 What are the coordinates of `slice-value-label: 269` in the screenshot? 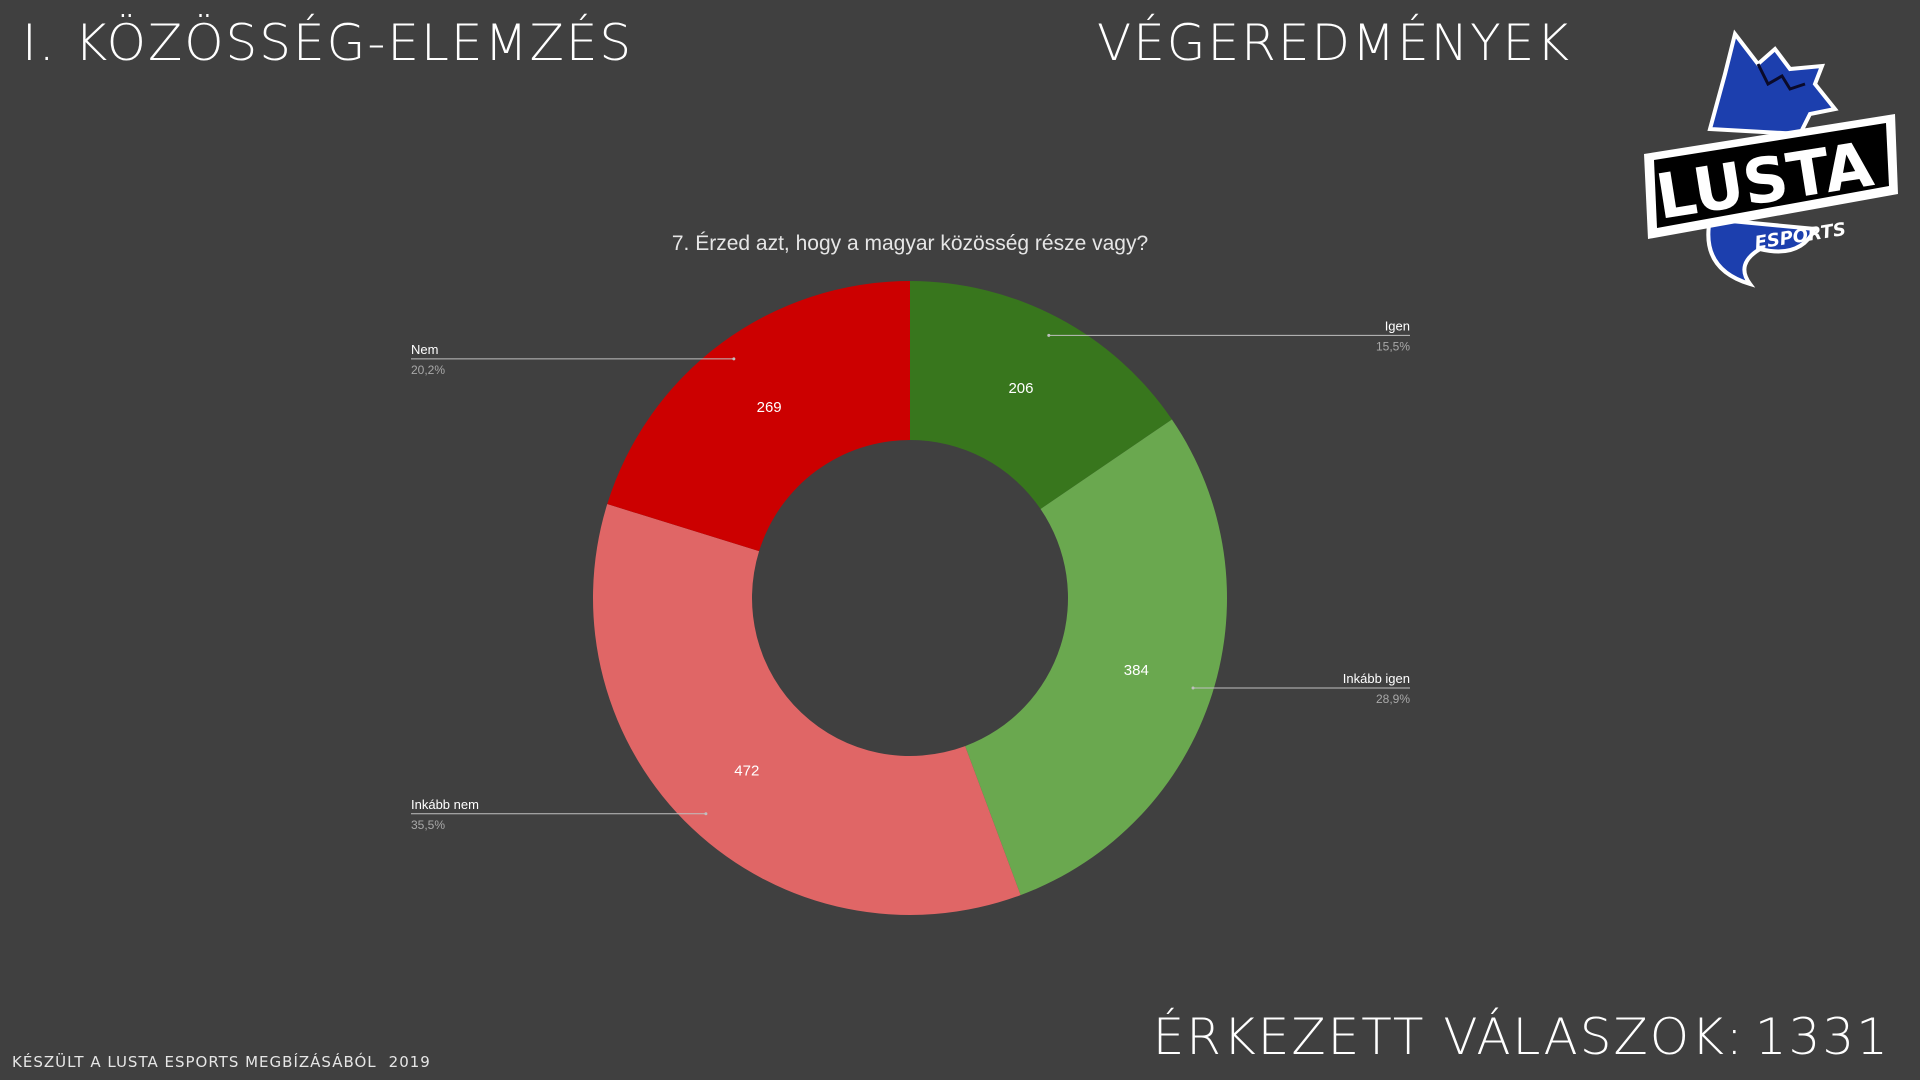 It's located at (769, 407).